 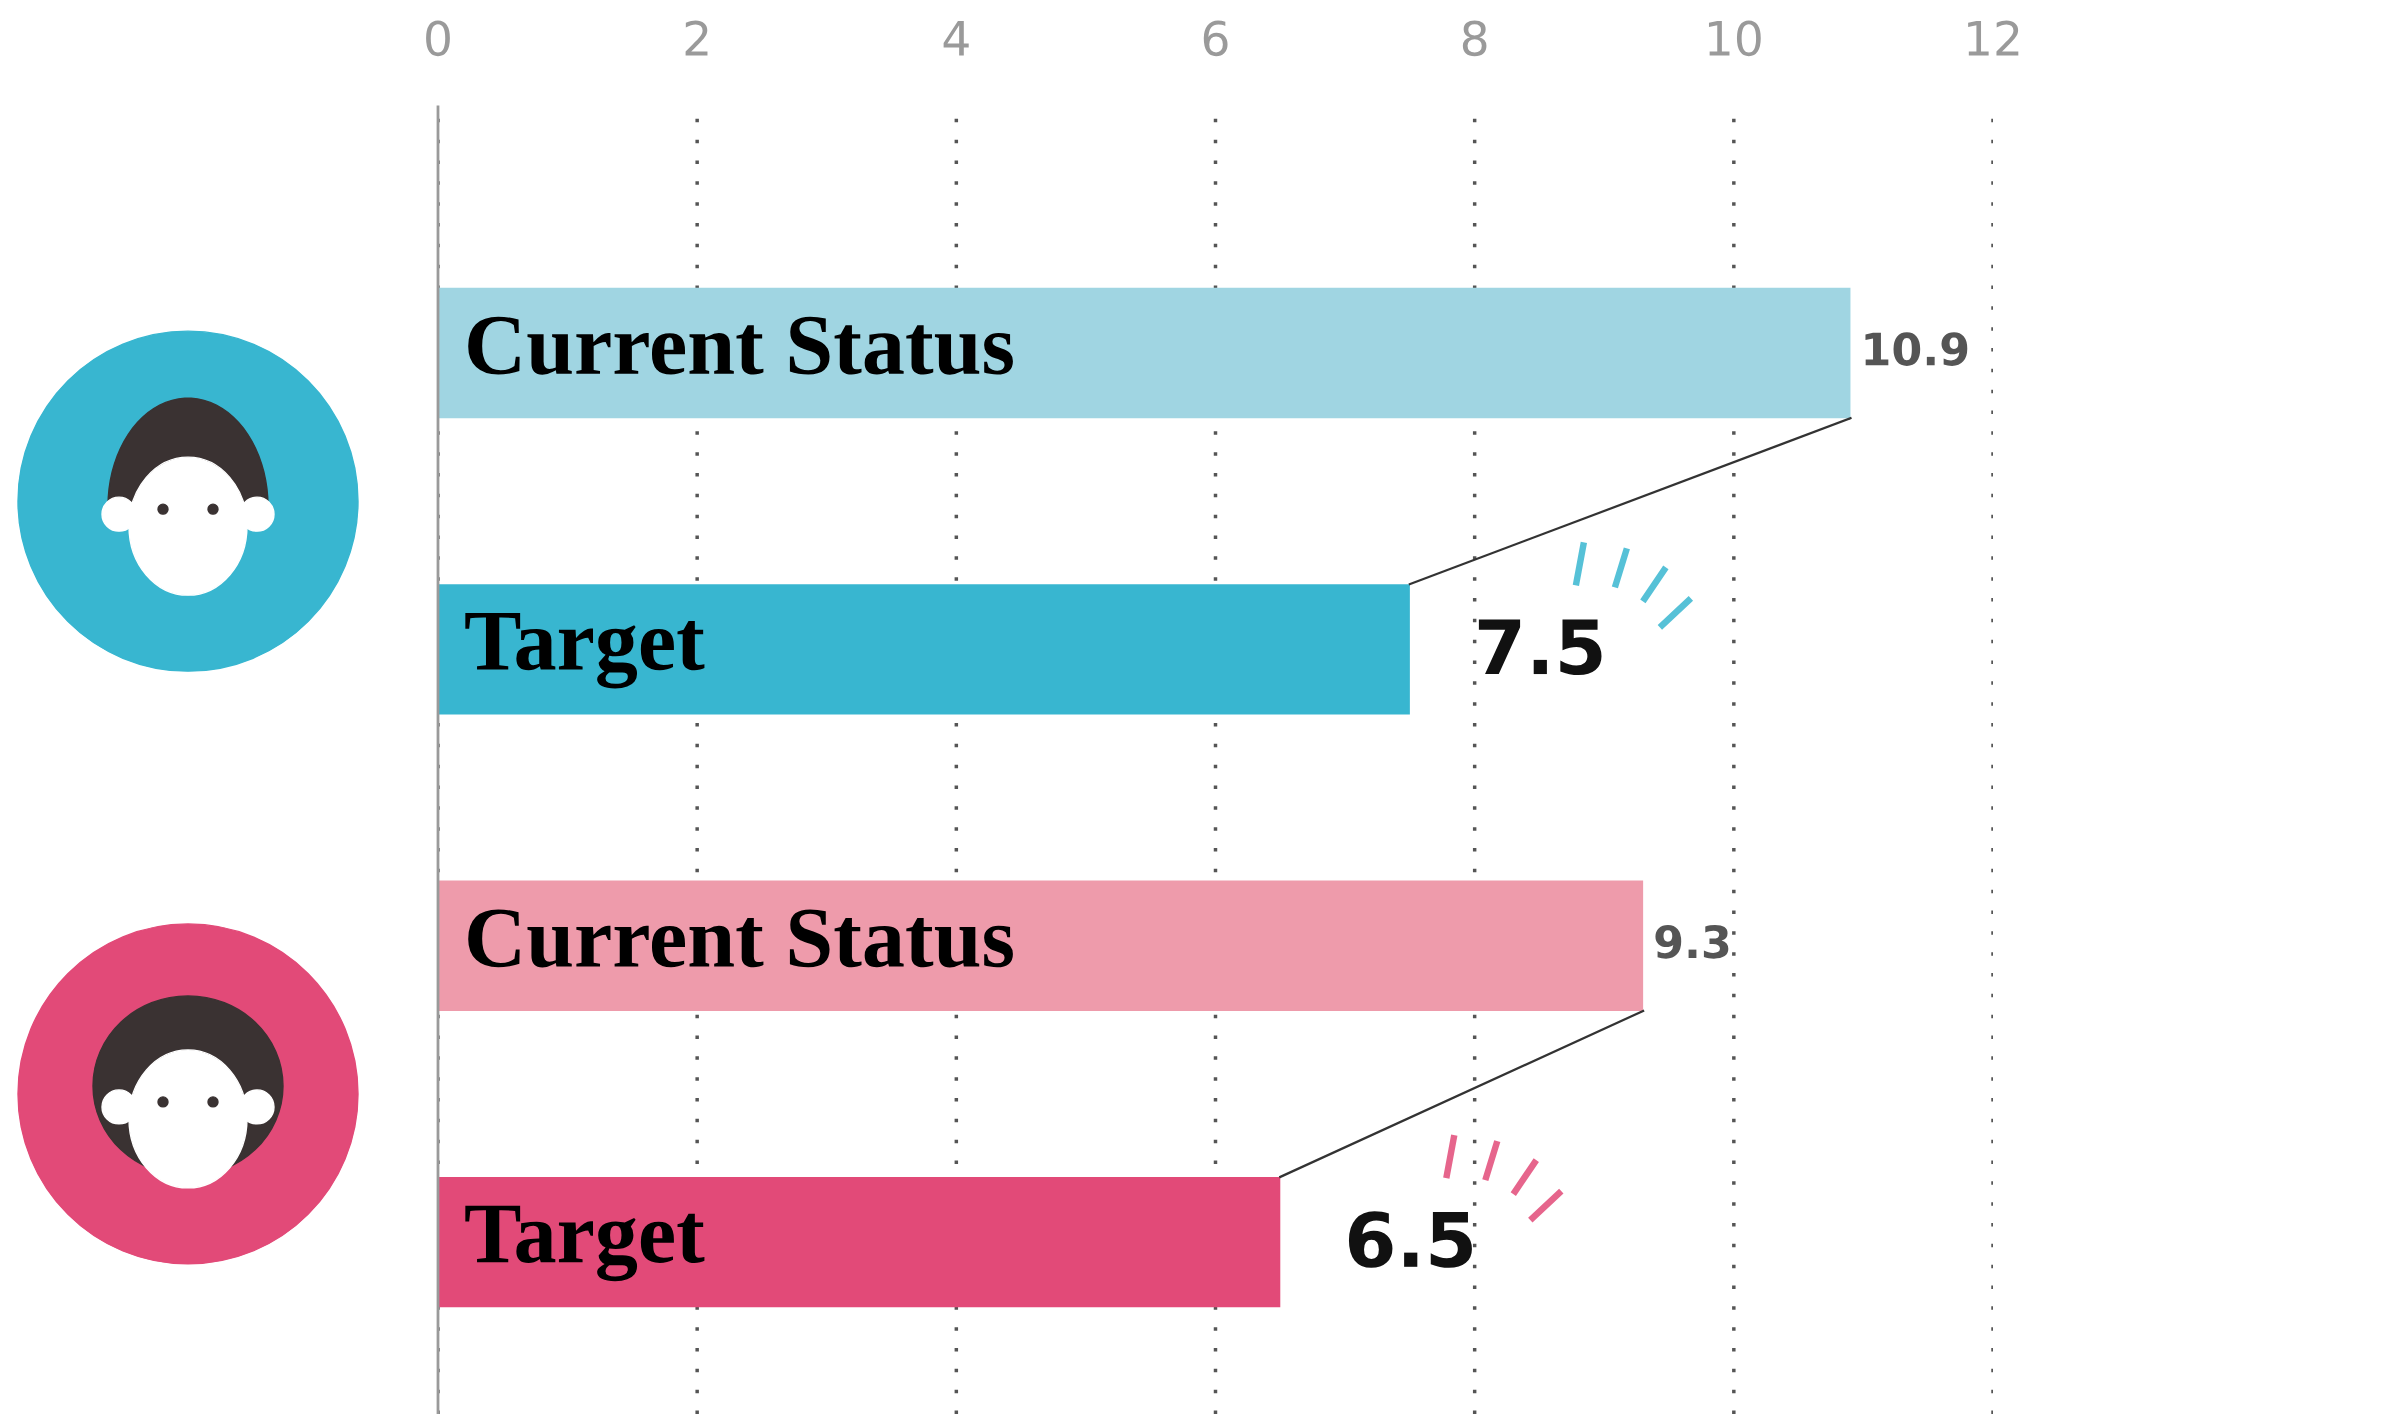 I want to click on data-label: 10.9, so click(x=1916, y=349).